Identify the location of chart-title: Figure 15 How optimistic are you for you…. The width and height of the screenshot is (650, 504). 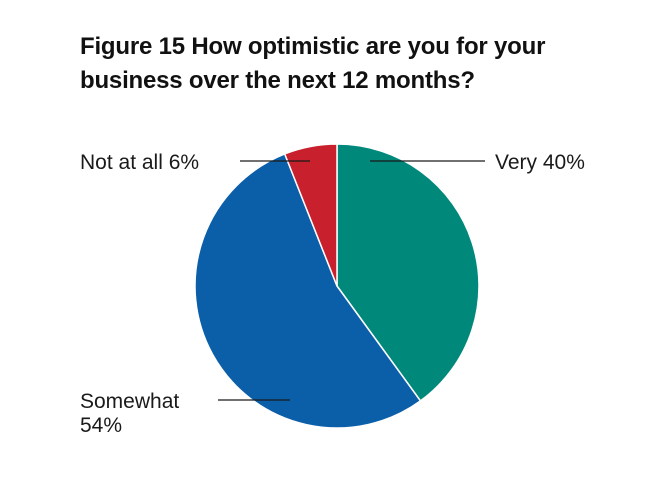
(340, 64).